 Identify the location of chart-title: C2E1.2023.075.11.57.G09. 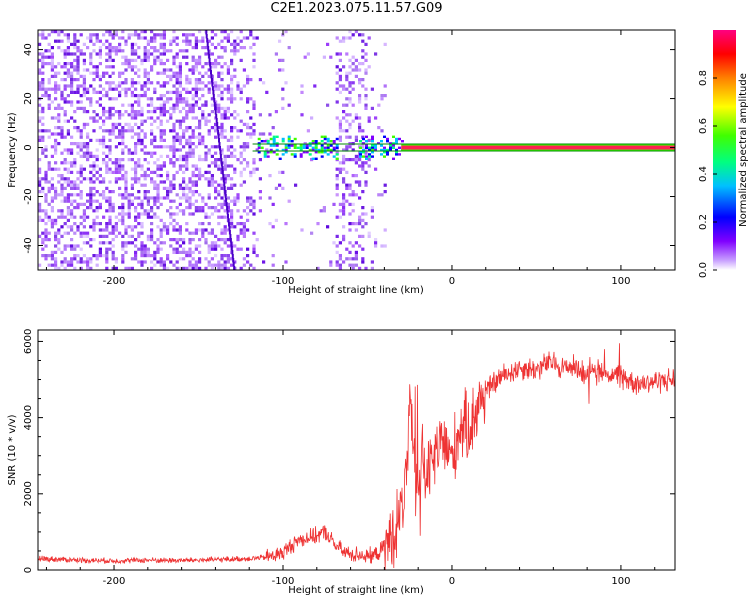
(356, 8).